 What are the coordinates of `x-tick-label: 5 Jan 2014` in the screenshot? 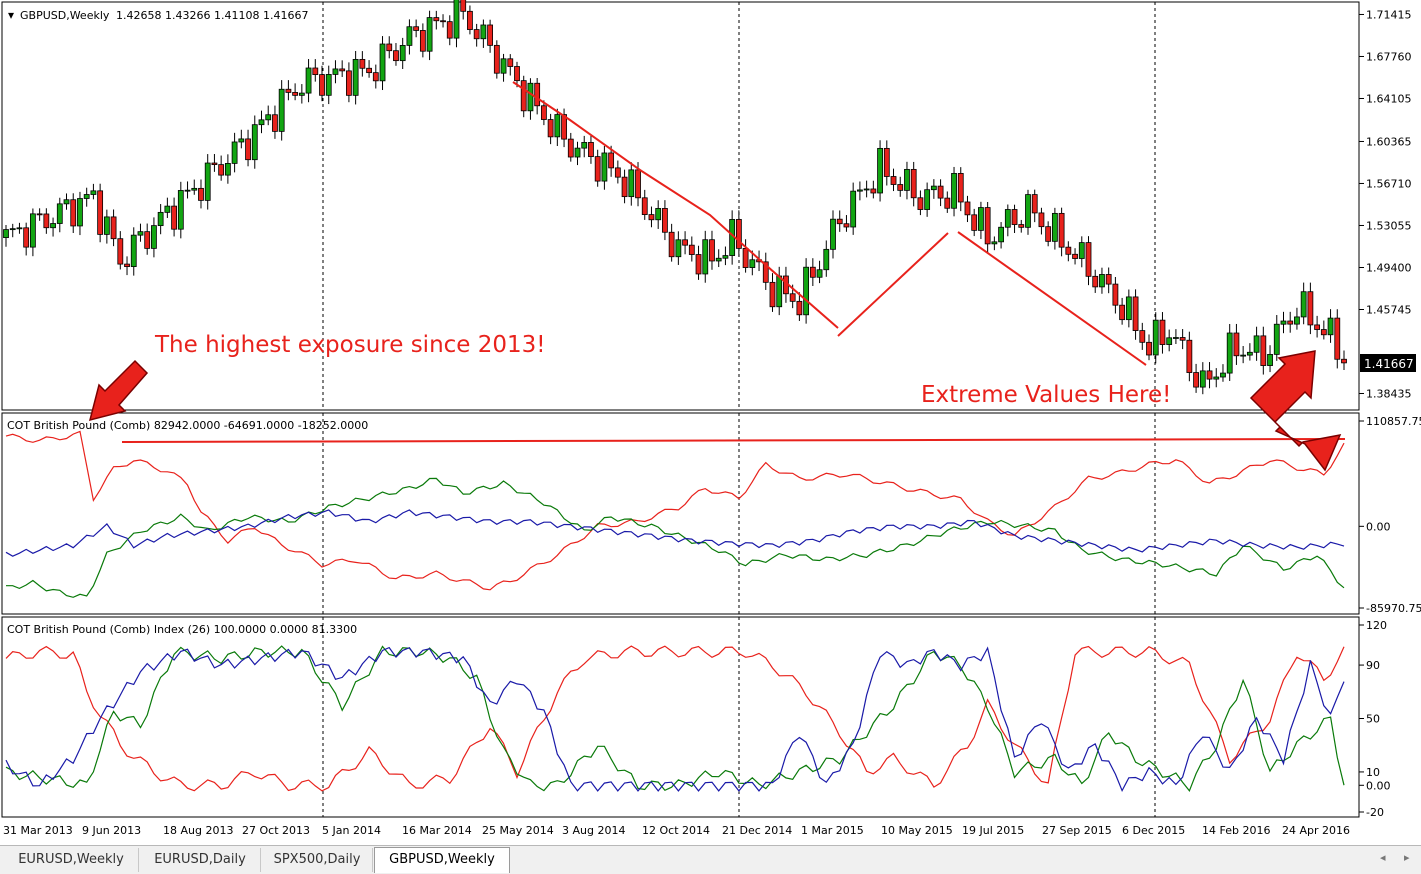 It's located at (351, 830).